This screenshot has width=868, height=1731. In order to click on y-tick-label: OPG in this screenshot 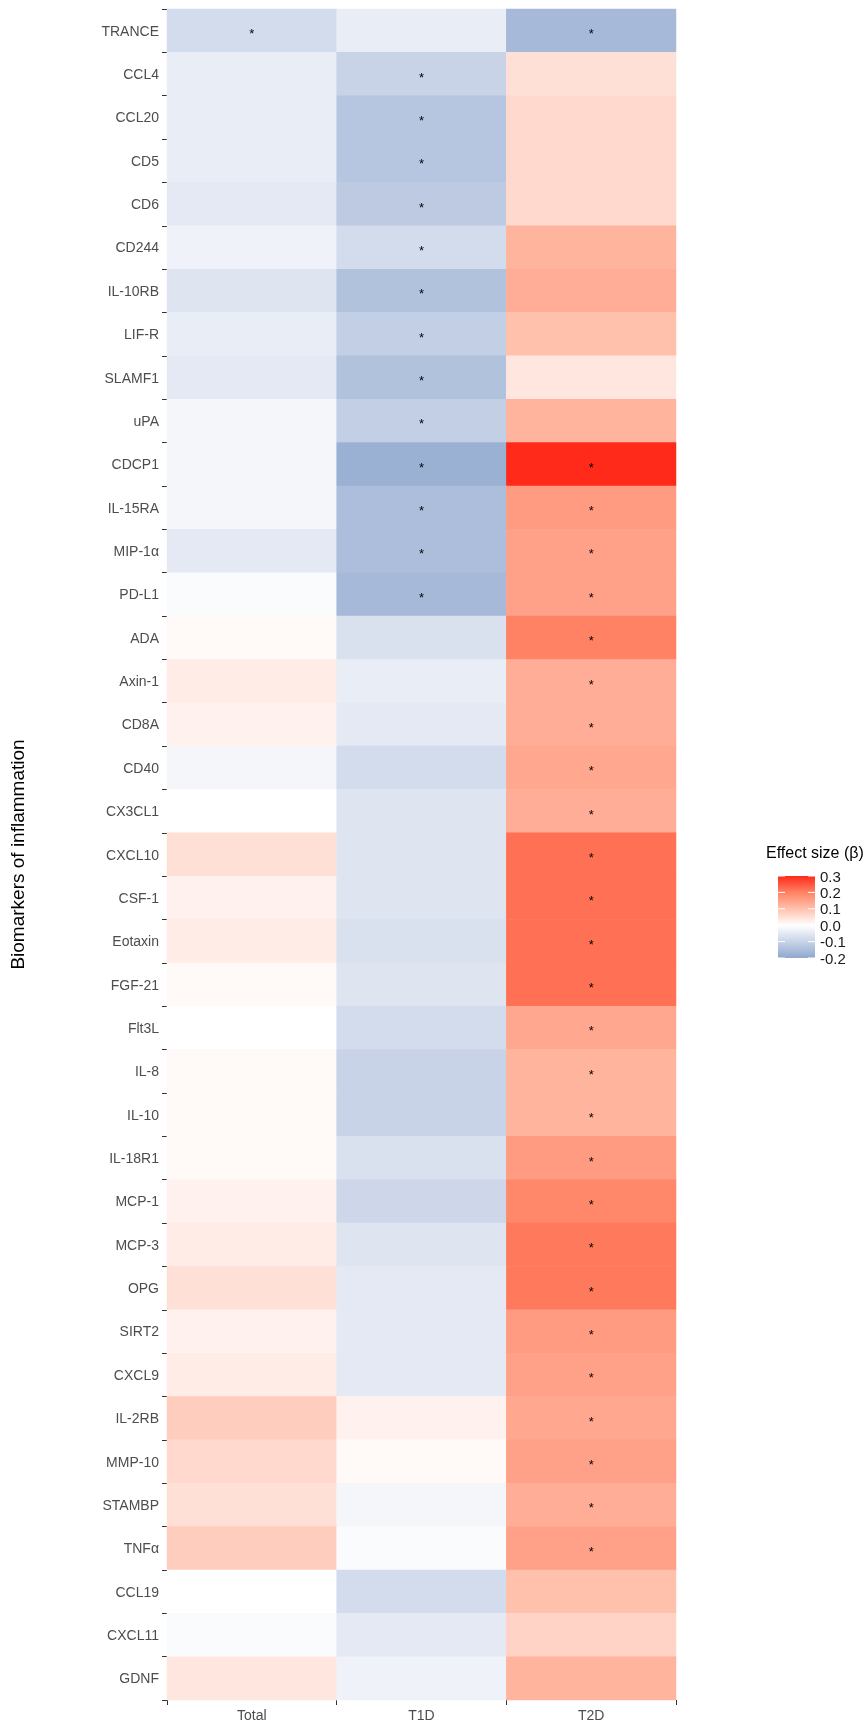, I will do `click(143, 1288)`.